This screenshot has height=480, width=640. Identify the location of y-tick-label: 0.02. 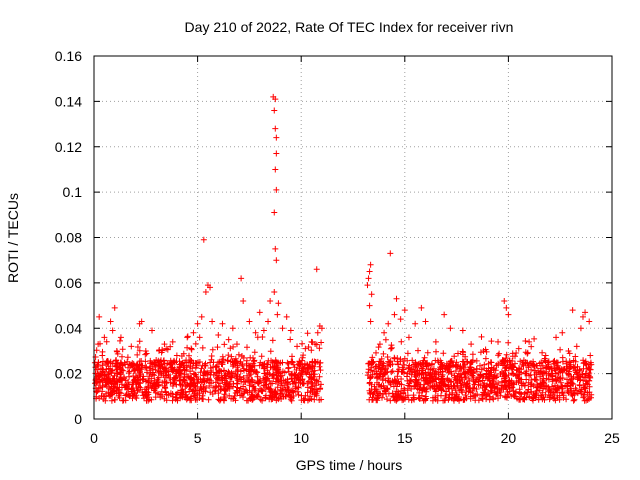
(68, 374).